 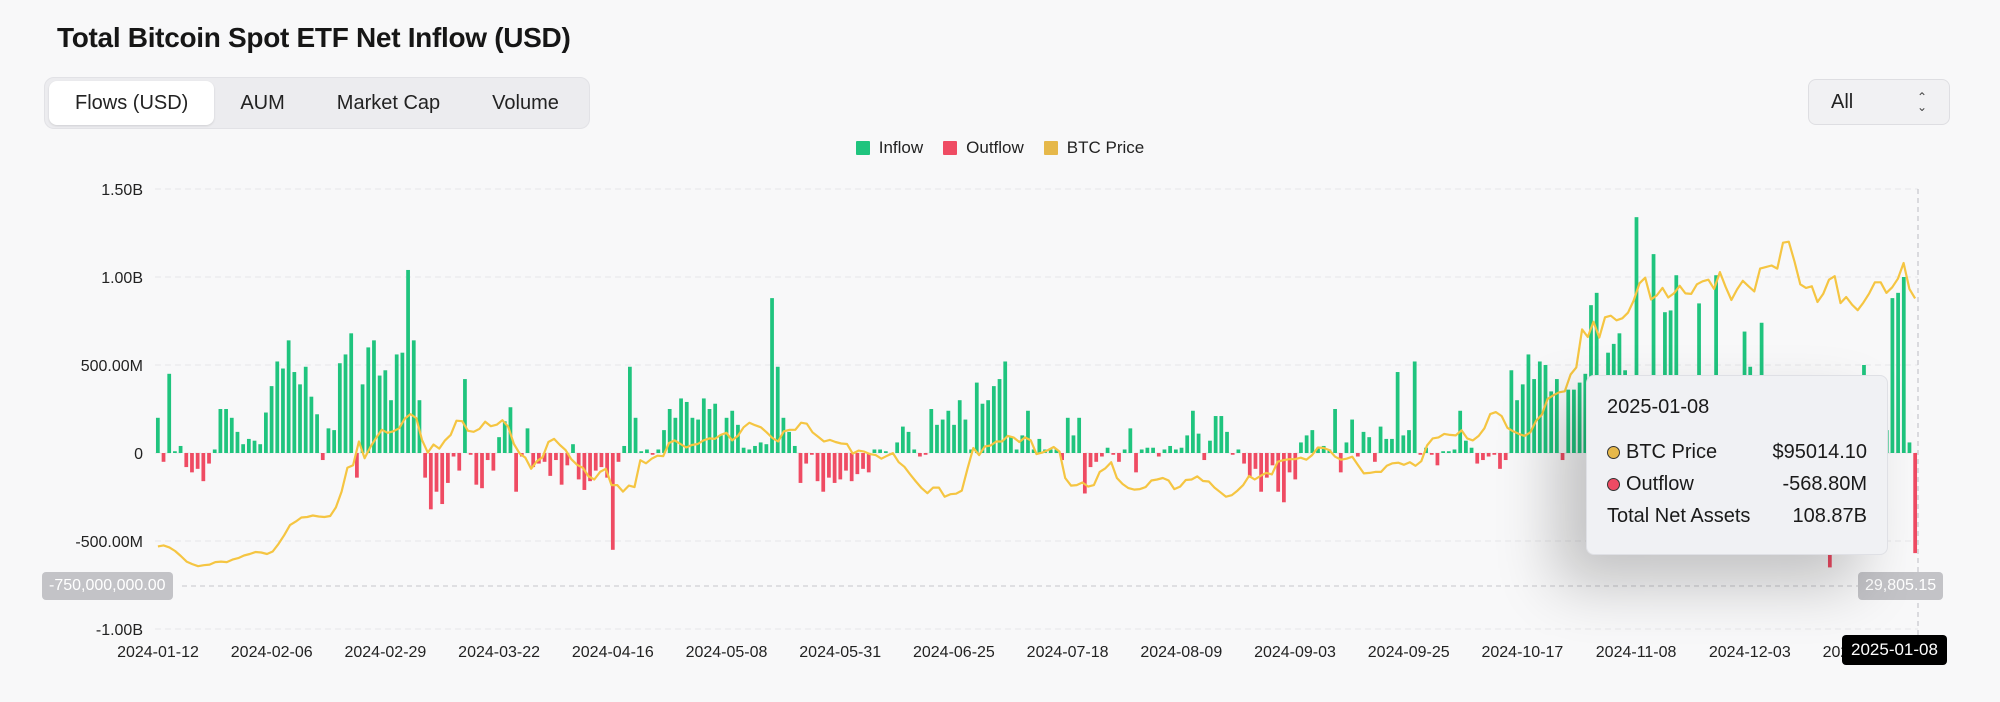 What do you see at coordinates (262, 102) in the screenshot?
I see `tab-aum: AUM` at bounding box center [262, 102].